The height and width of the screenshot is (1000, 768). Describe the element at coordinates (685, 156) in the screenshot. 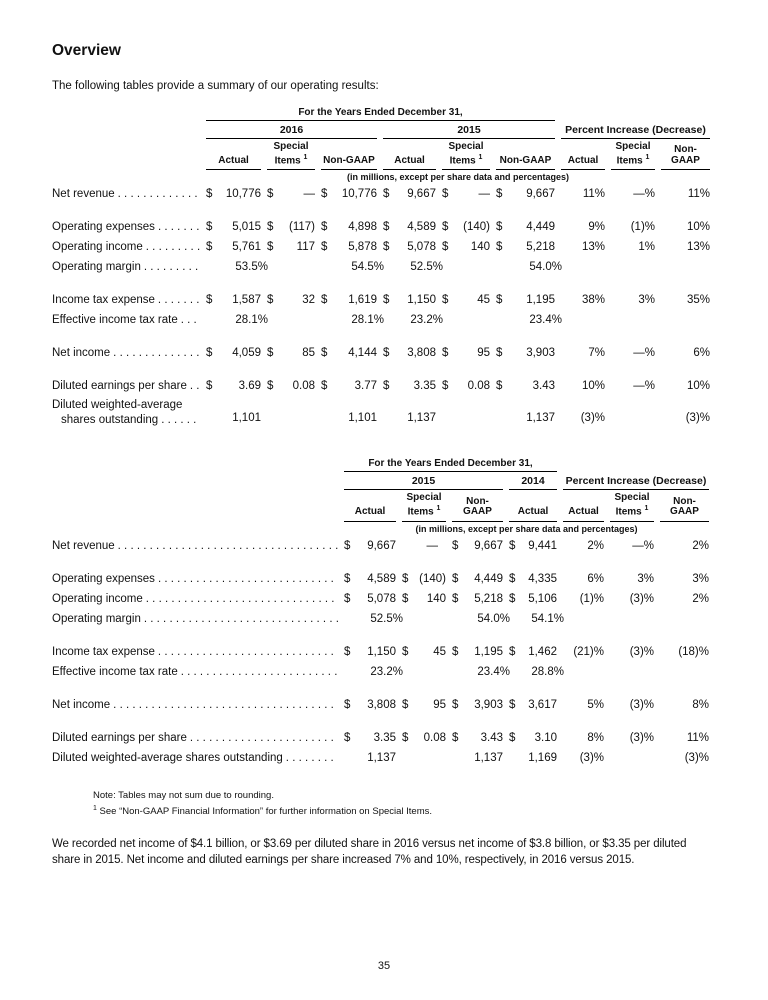

I see `column-header: Non-GAAP` at that location.